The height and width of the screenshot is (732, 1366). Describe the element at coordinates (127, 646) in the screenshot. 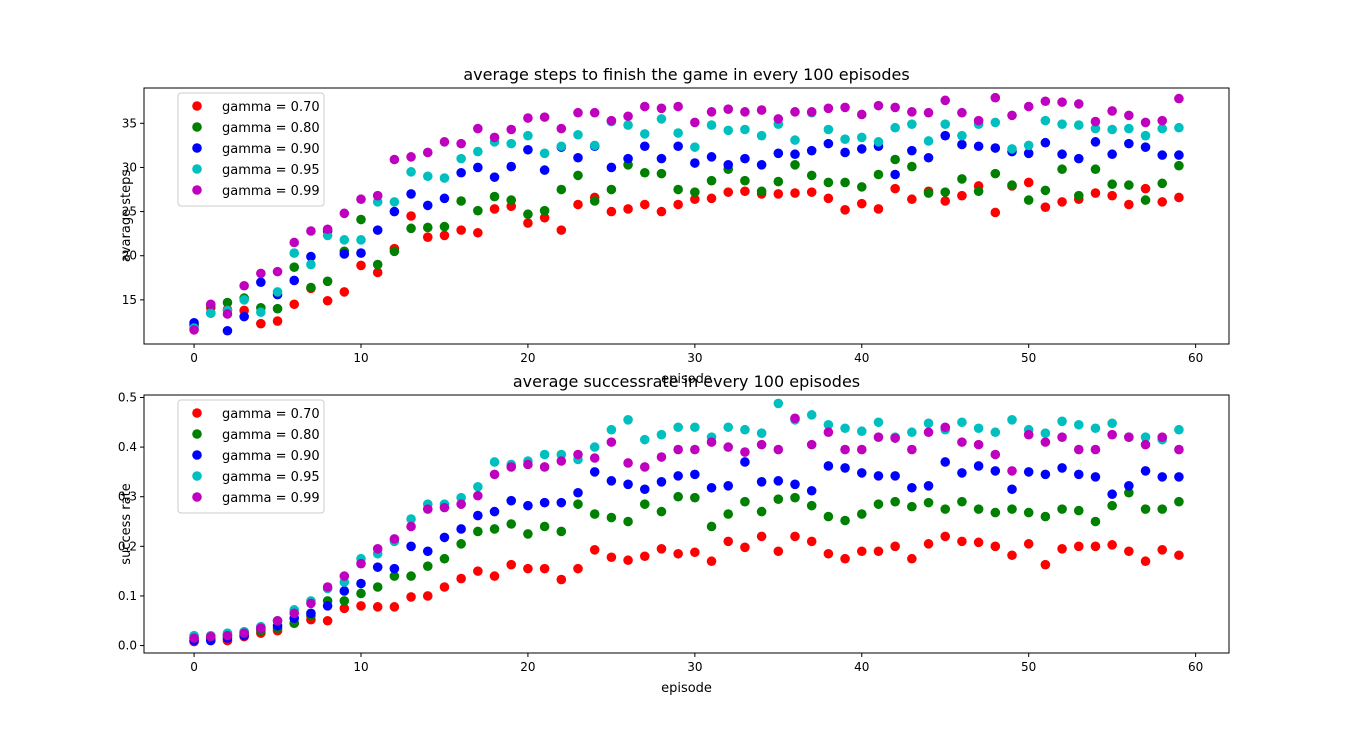

I see `y-tick-label: 0.0` at that location.